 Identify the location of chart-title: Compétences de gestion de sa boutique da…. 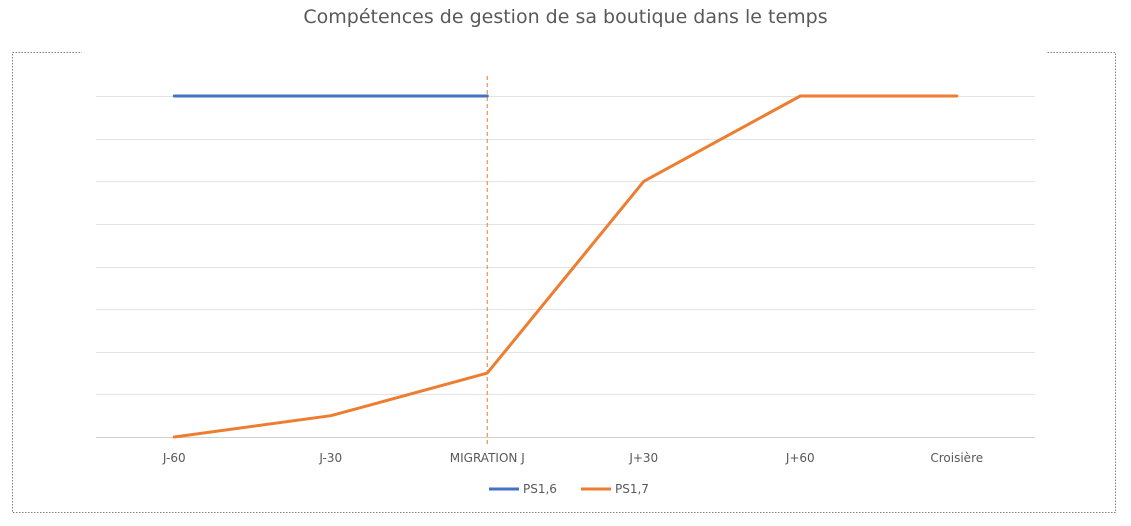
(565, 17).